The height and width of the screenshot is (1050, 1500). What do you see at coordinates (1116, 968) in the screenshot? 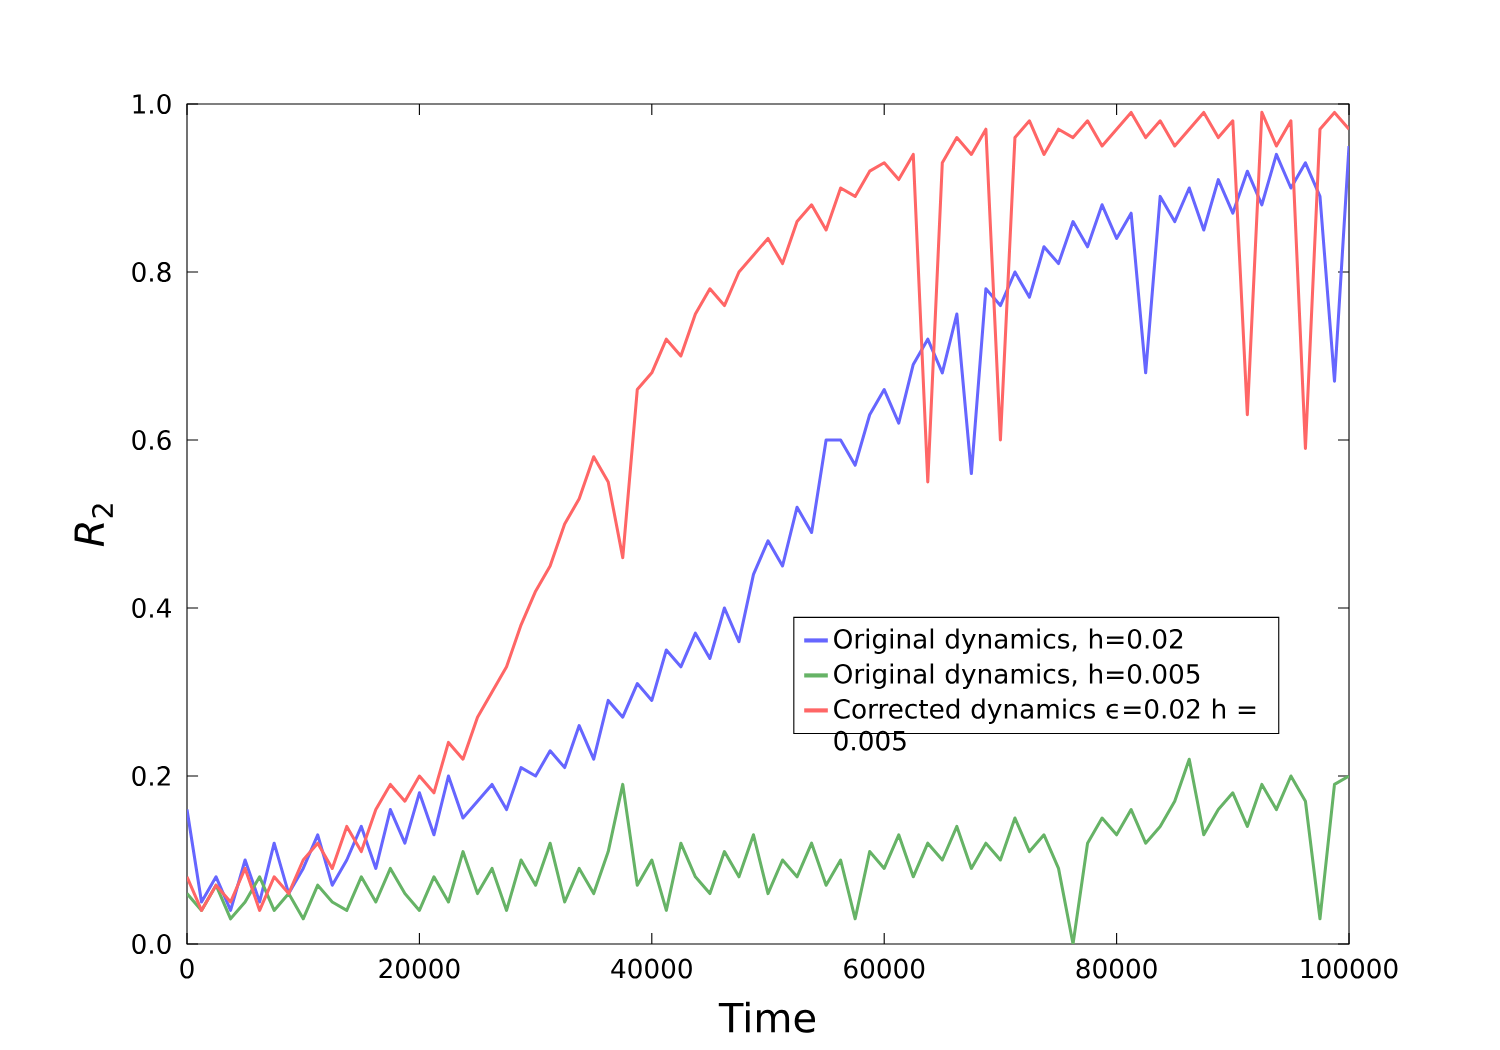
I see `x-tick-label: 80000` at bounding box center [1116, 968].